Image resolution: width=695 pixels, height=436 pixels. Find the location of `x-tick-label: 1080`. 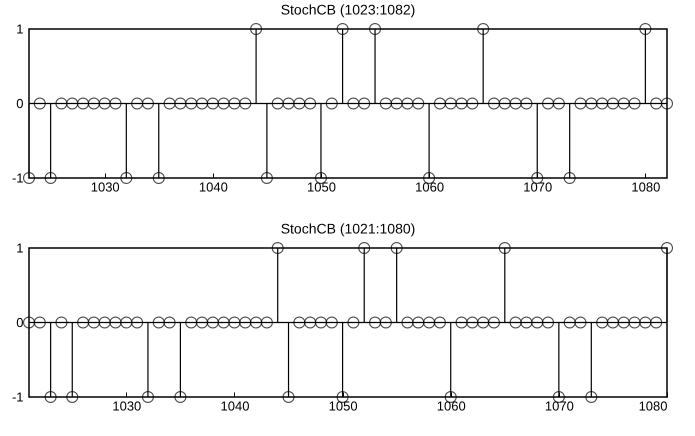

x-tick-label: 1080 is located at coordinates (645, 187).